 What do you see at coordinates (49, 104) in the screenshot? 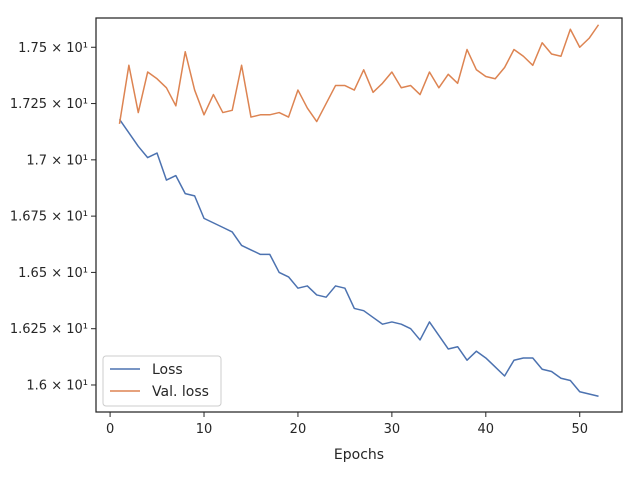
I see `y-tick-label: 1.725 × 10¹` at bounding box center [49, 104].